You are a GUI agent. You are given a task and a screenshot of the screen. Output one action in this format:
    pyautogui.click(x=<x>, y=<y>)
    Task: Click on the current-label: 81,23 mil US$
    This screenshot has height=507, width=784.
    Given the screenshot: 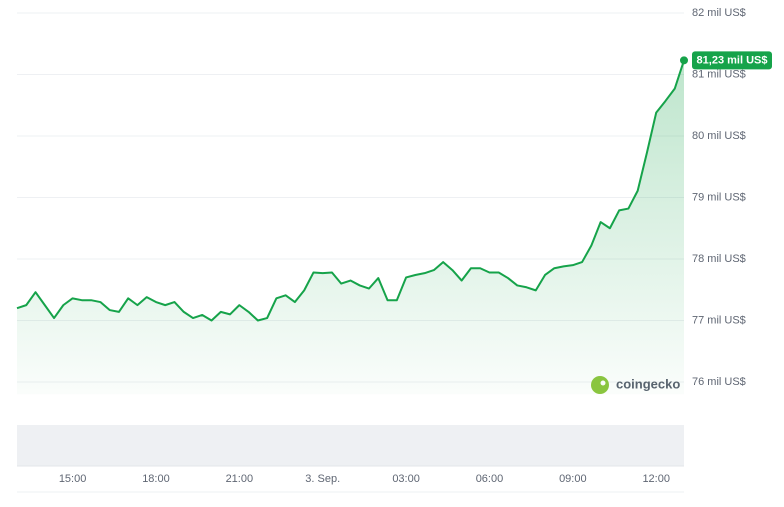 What is the action you would take?
    pyautogui.click(x=732, y=60)
    